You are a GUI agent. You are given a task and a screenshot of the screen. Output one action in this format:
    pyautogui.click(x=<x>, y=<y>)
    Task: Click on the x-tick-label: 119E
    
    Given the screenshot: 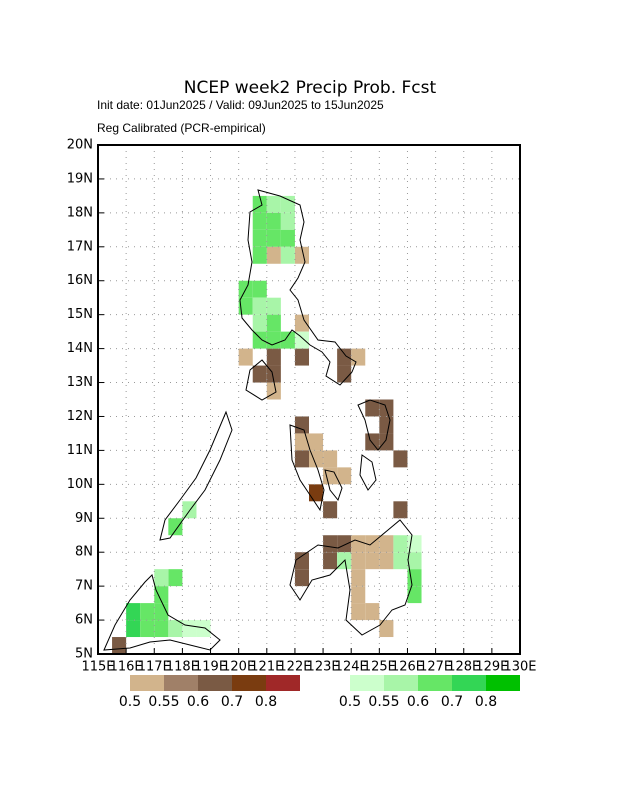 What is the action you would take?
    pyautogui.click(x=210, y=667)
    